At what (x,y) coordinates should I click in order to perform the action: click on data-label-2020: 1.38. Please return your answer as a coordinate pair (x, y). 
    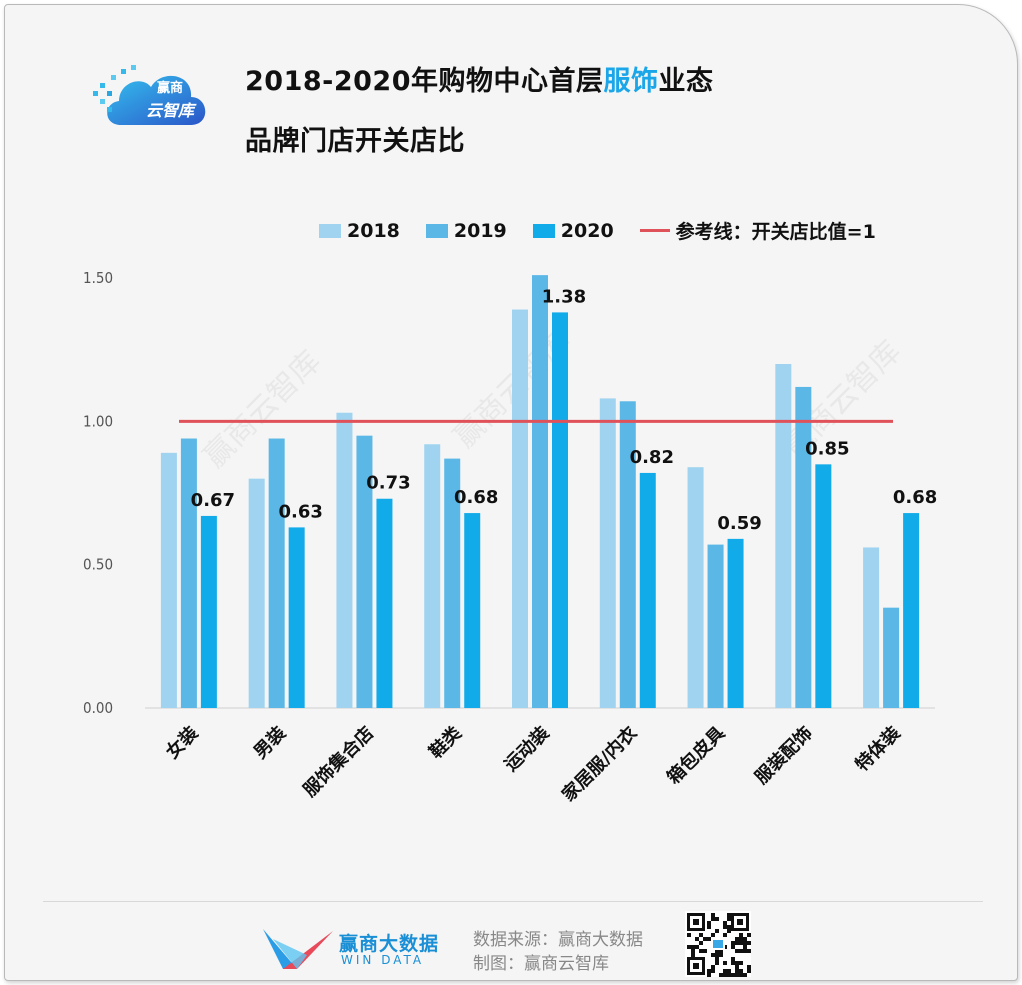
    Looking at the image, I should click on (564, 296).